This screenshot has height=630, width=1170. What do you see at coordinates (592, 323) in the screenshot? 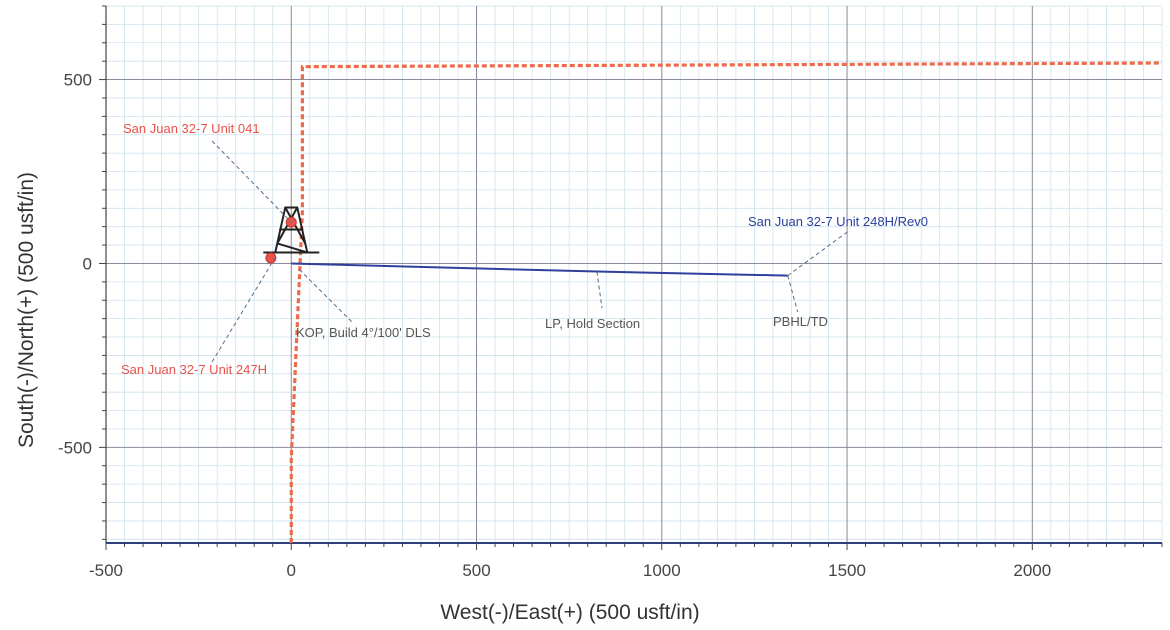
I see `annotation-lp-hold: LP, Hold Section` at bounding box center [592, 323].